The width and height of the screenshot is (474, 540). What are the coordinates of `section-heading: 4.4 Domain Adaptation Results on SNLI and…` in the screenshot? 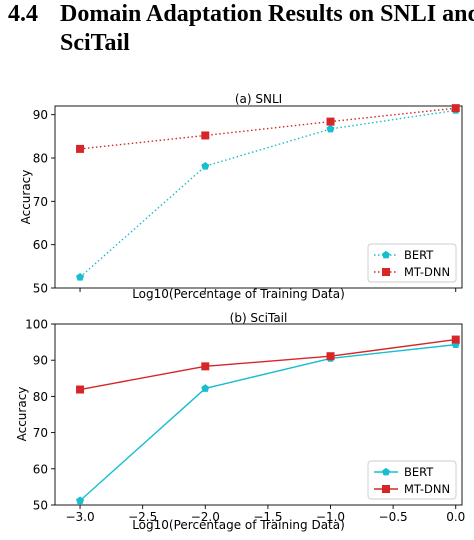 It's located at (241, 29).